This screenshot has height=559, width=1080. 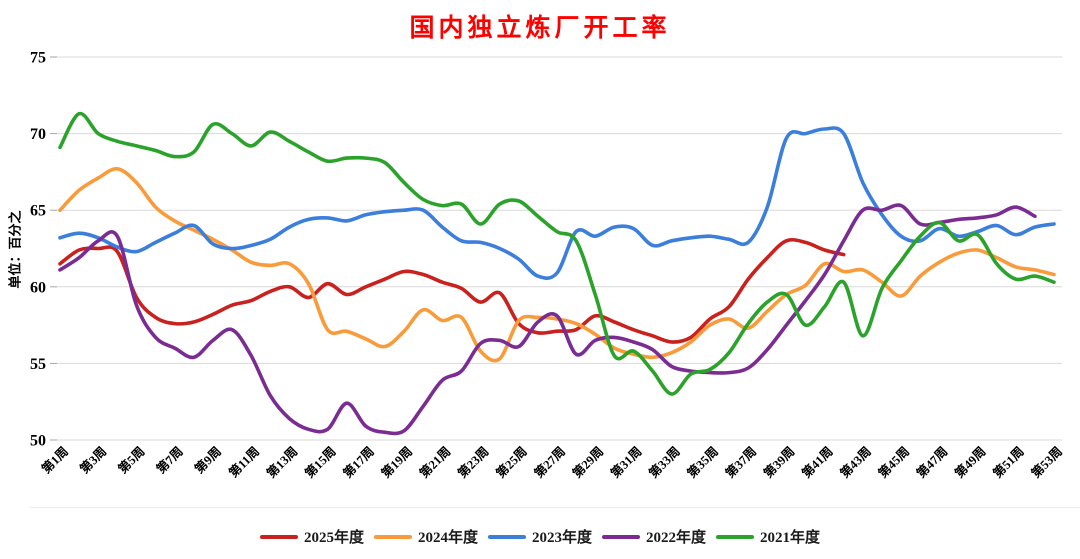 I want to click on x-axis-tick-label: 第37周, so click(x=740, y=462).